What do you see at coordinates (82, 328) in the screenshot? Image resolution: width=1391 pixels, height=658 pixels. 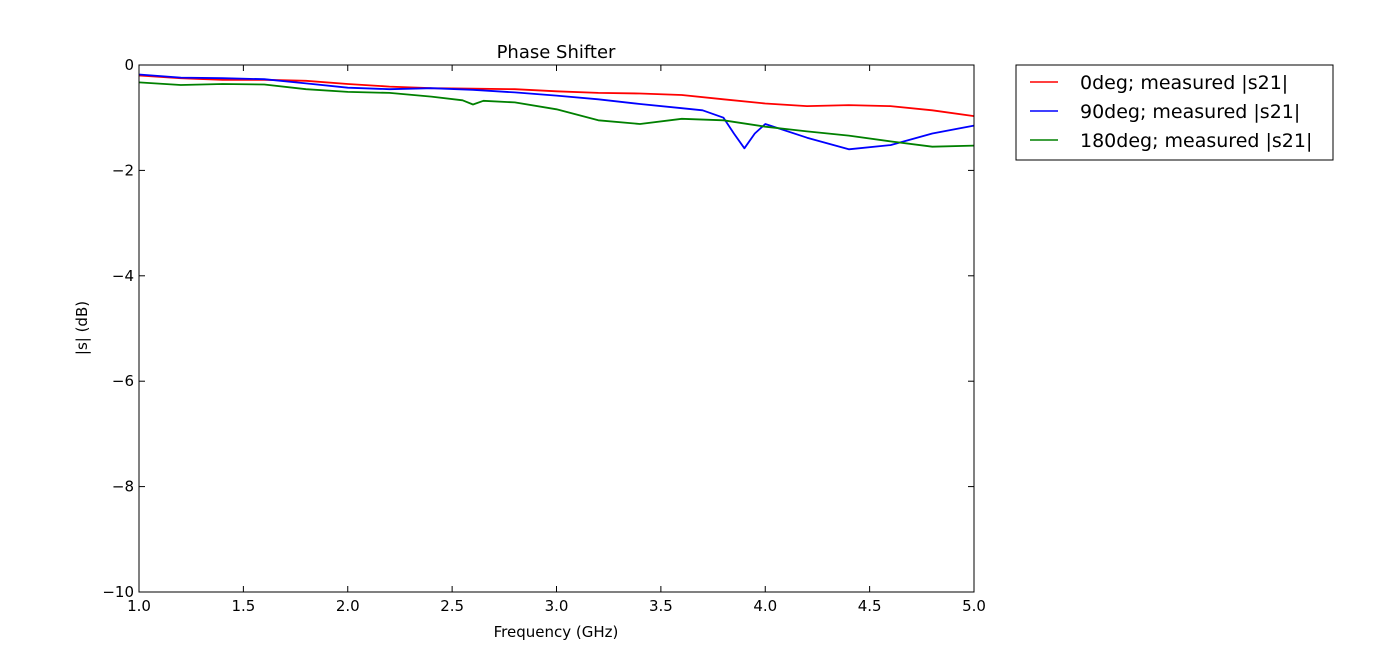 I see `y-axis-label: |s| (dB)` at bounding box center [82, 328].